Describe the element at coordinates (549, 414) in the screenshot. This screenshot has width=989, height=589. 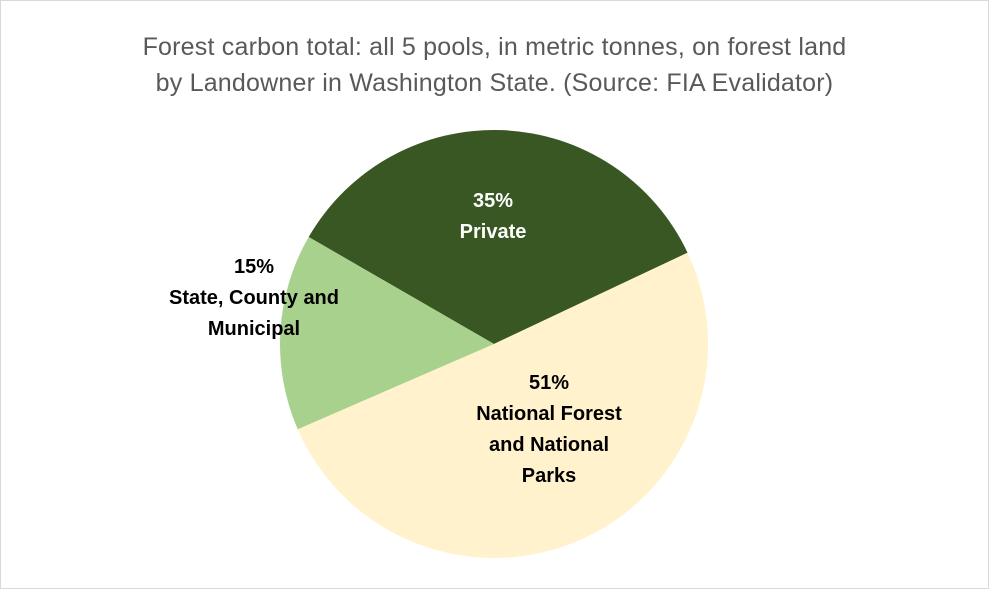
I see `slice-category-label: National Forest` at that location.